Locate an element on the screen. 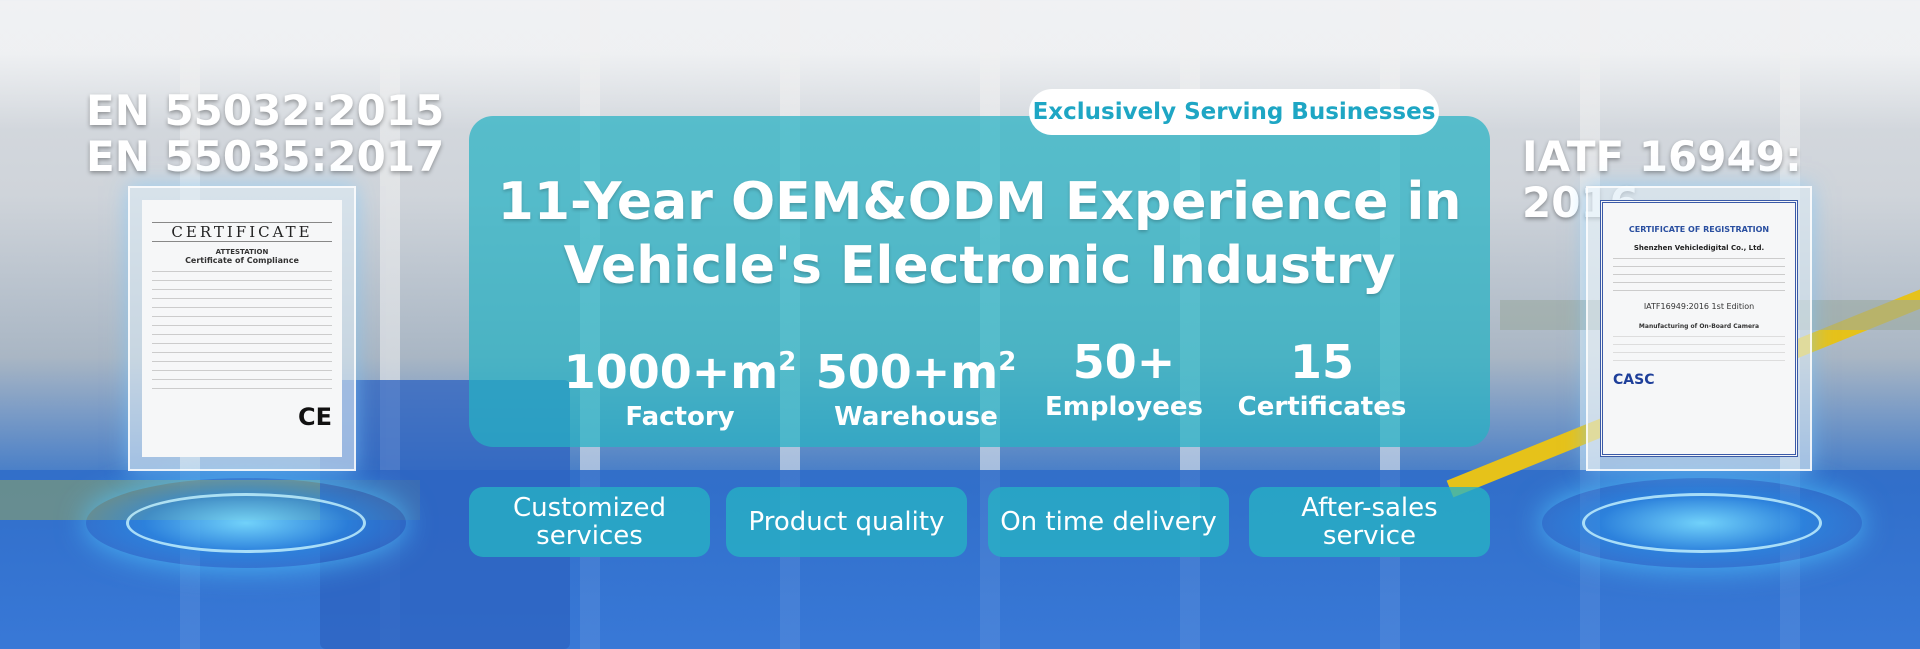 This screenshot has width=1920, height=649. feature-product-quality: Product quality is located at coordinates (846, 522).